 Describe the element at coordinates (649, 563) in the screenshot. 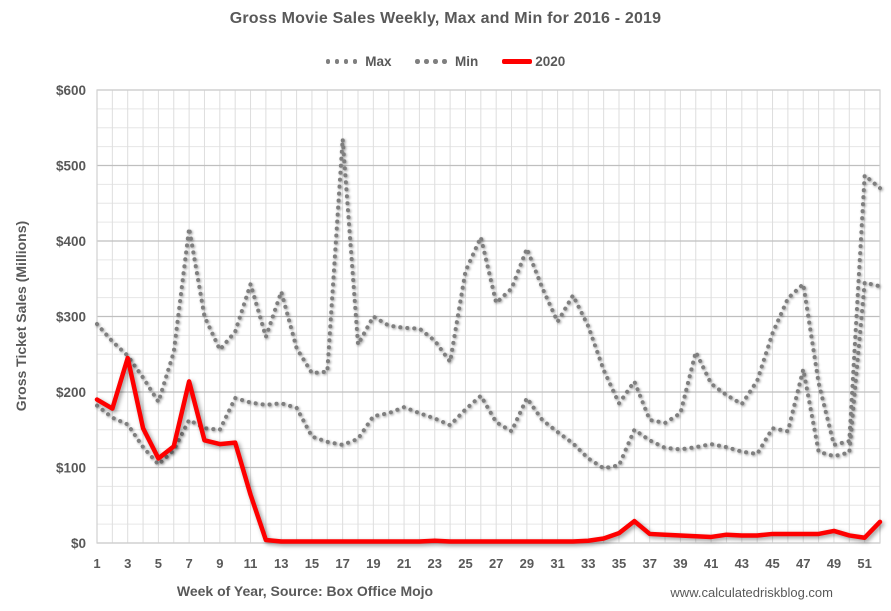

I see `x-tick-label: 37` at that location.